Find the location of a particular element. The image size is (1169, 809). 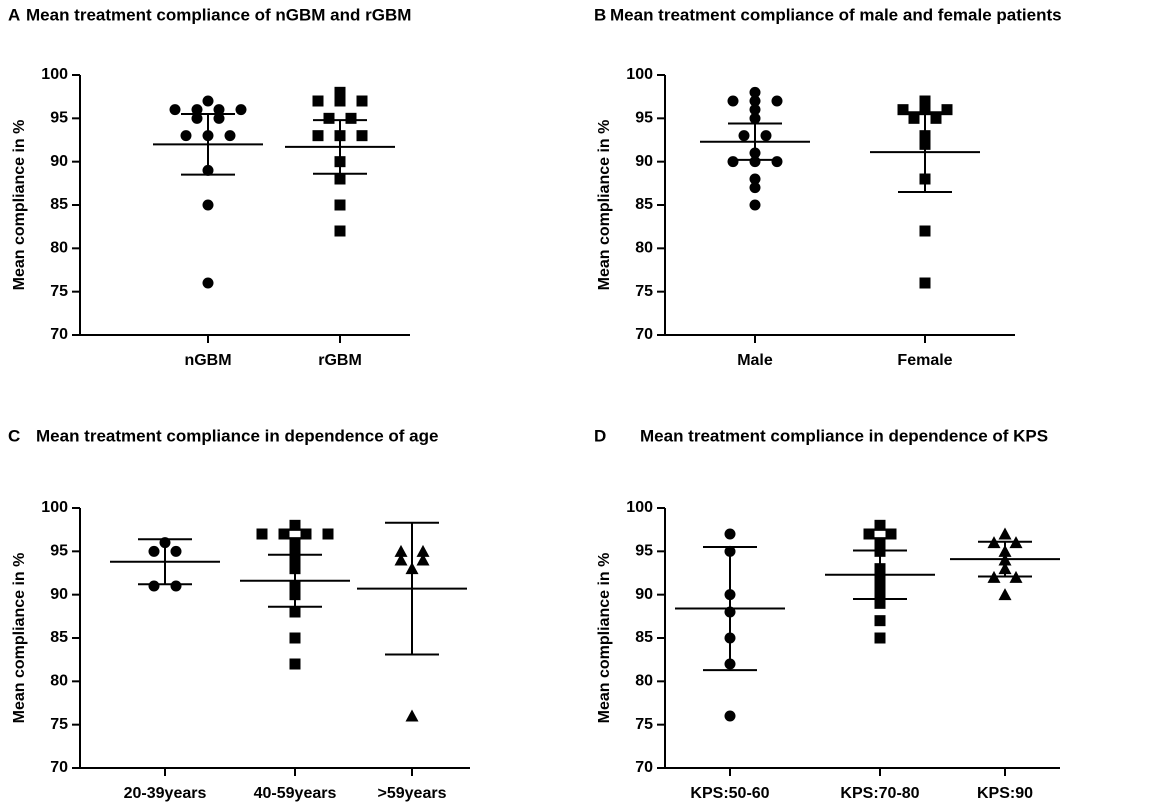

x-tick-label: KPS:50-60 is located at coordinates (729, 793).